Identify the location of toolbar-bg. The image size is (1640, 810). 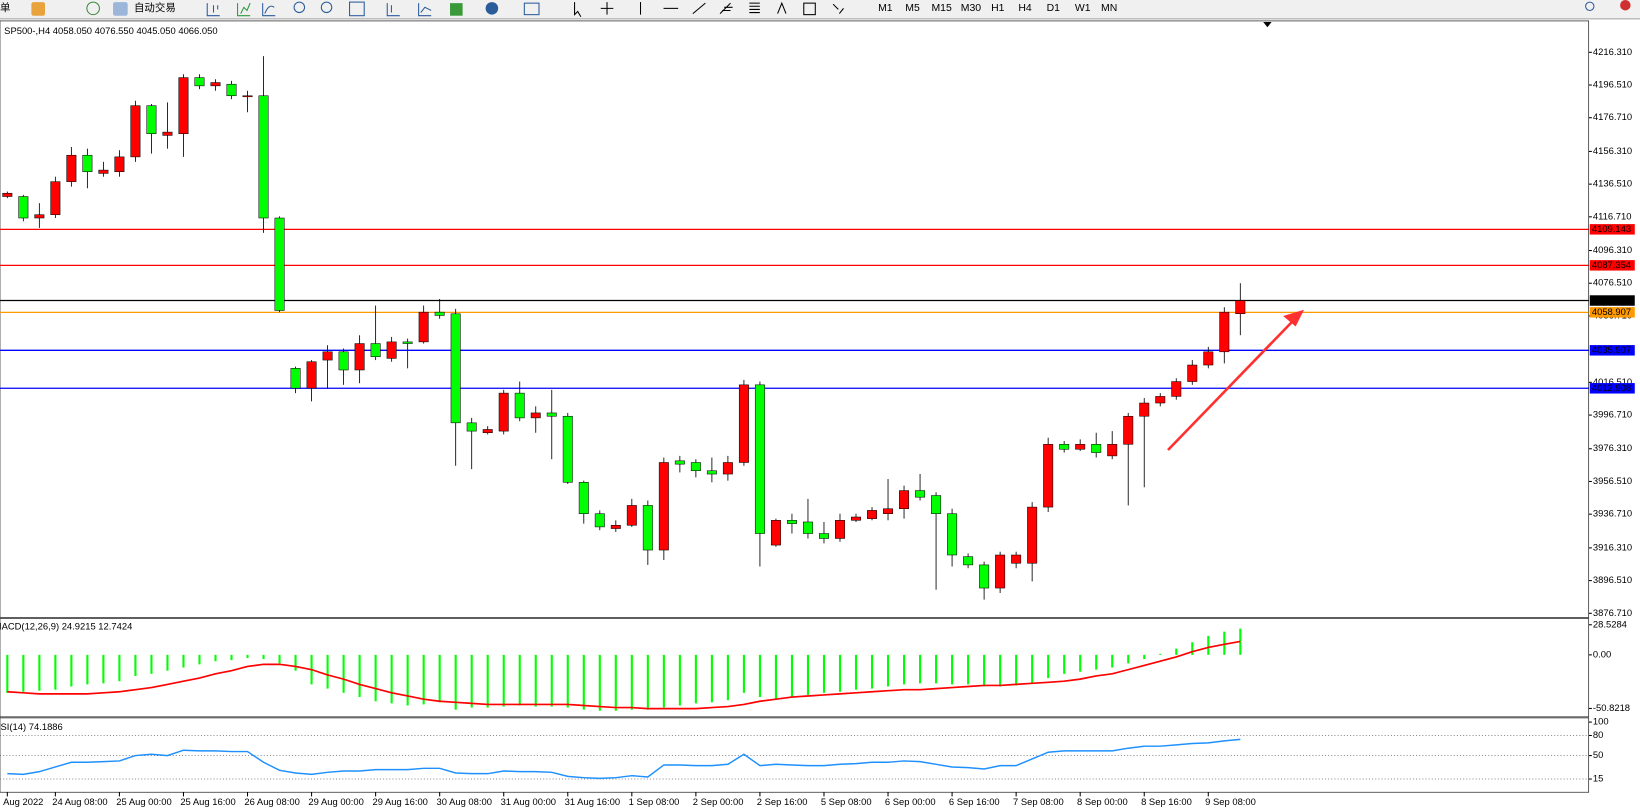
(820, 9).